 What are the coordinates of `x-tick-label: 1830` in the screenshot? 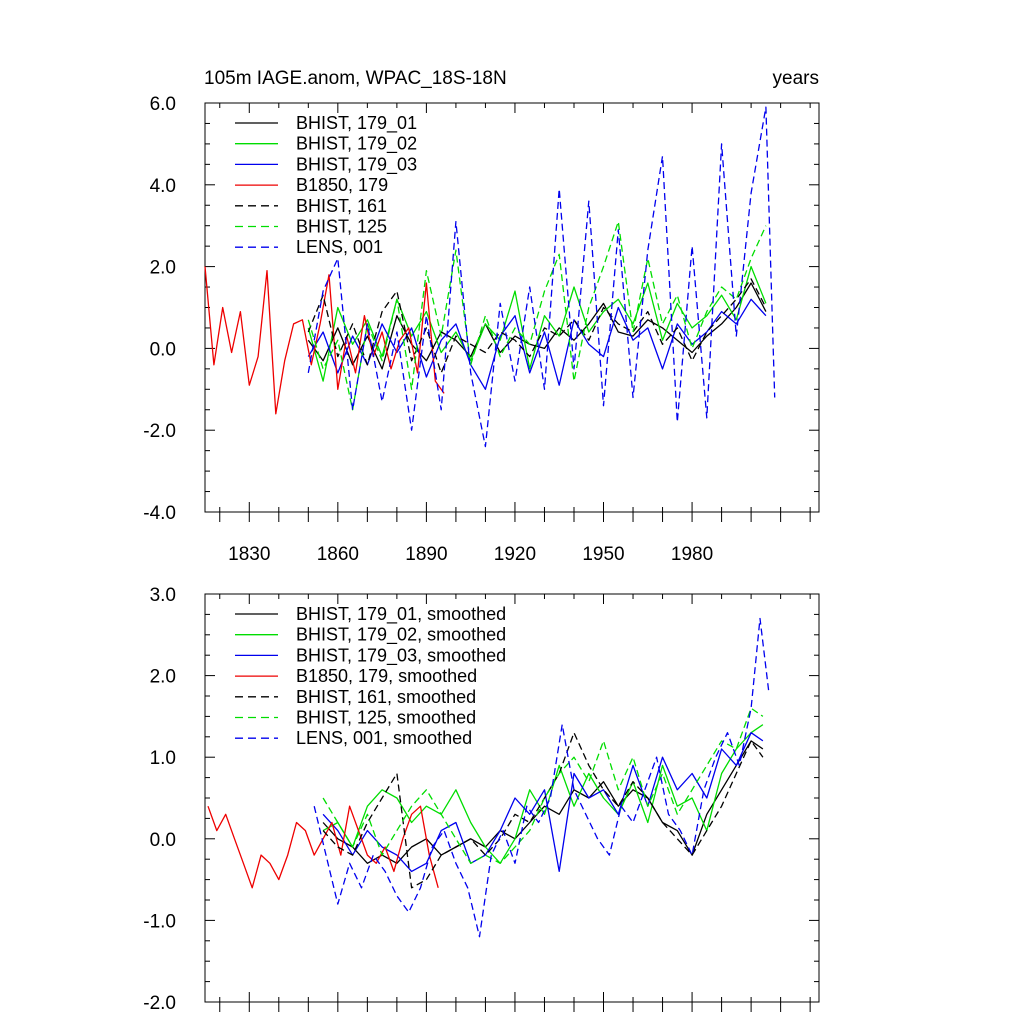 It's located at (249, 554).